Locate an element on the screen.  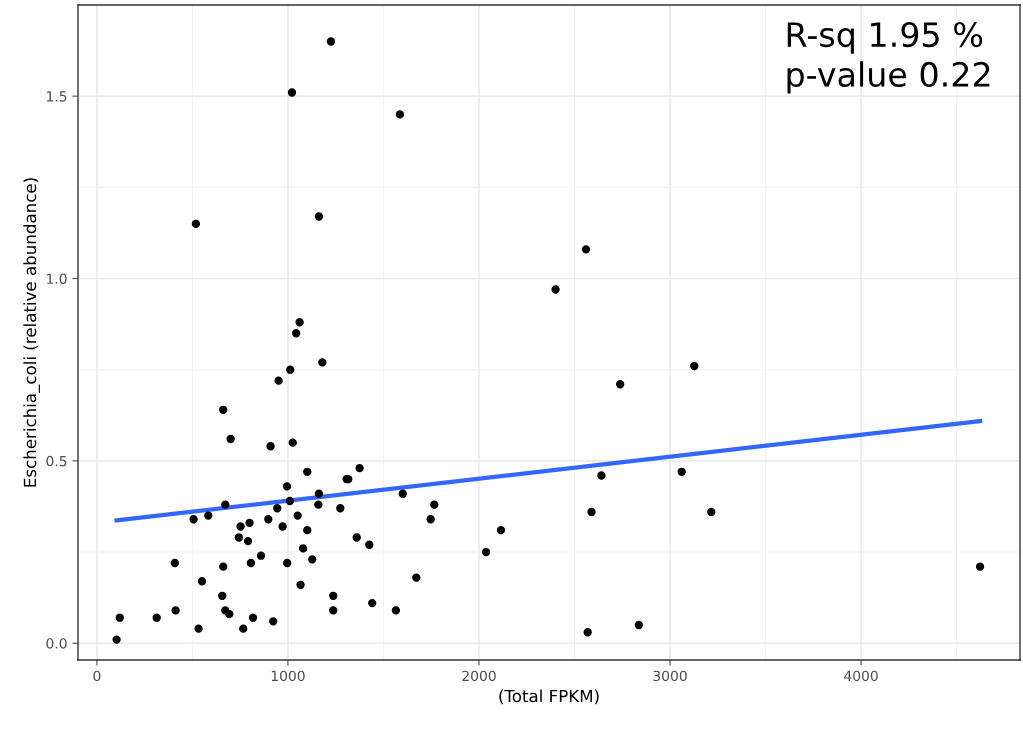
y-tick-label: 1.5 is located at coordinates (57, 96).